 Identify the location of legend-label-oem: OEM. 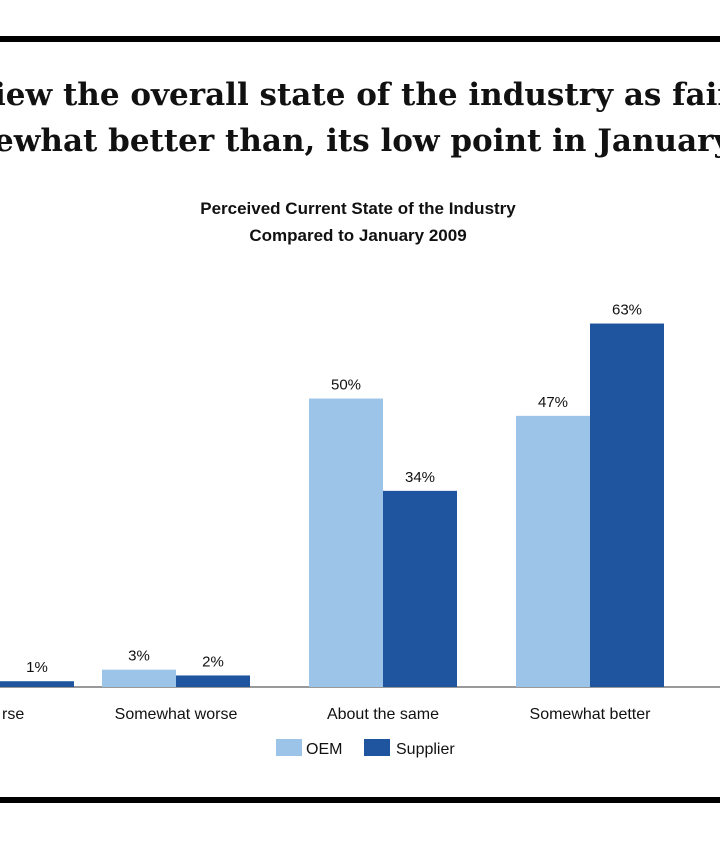
(324, 749).